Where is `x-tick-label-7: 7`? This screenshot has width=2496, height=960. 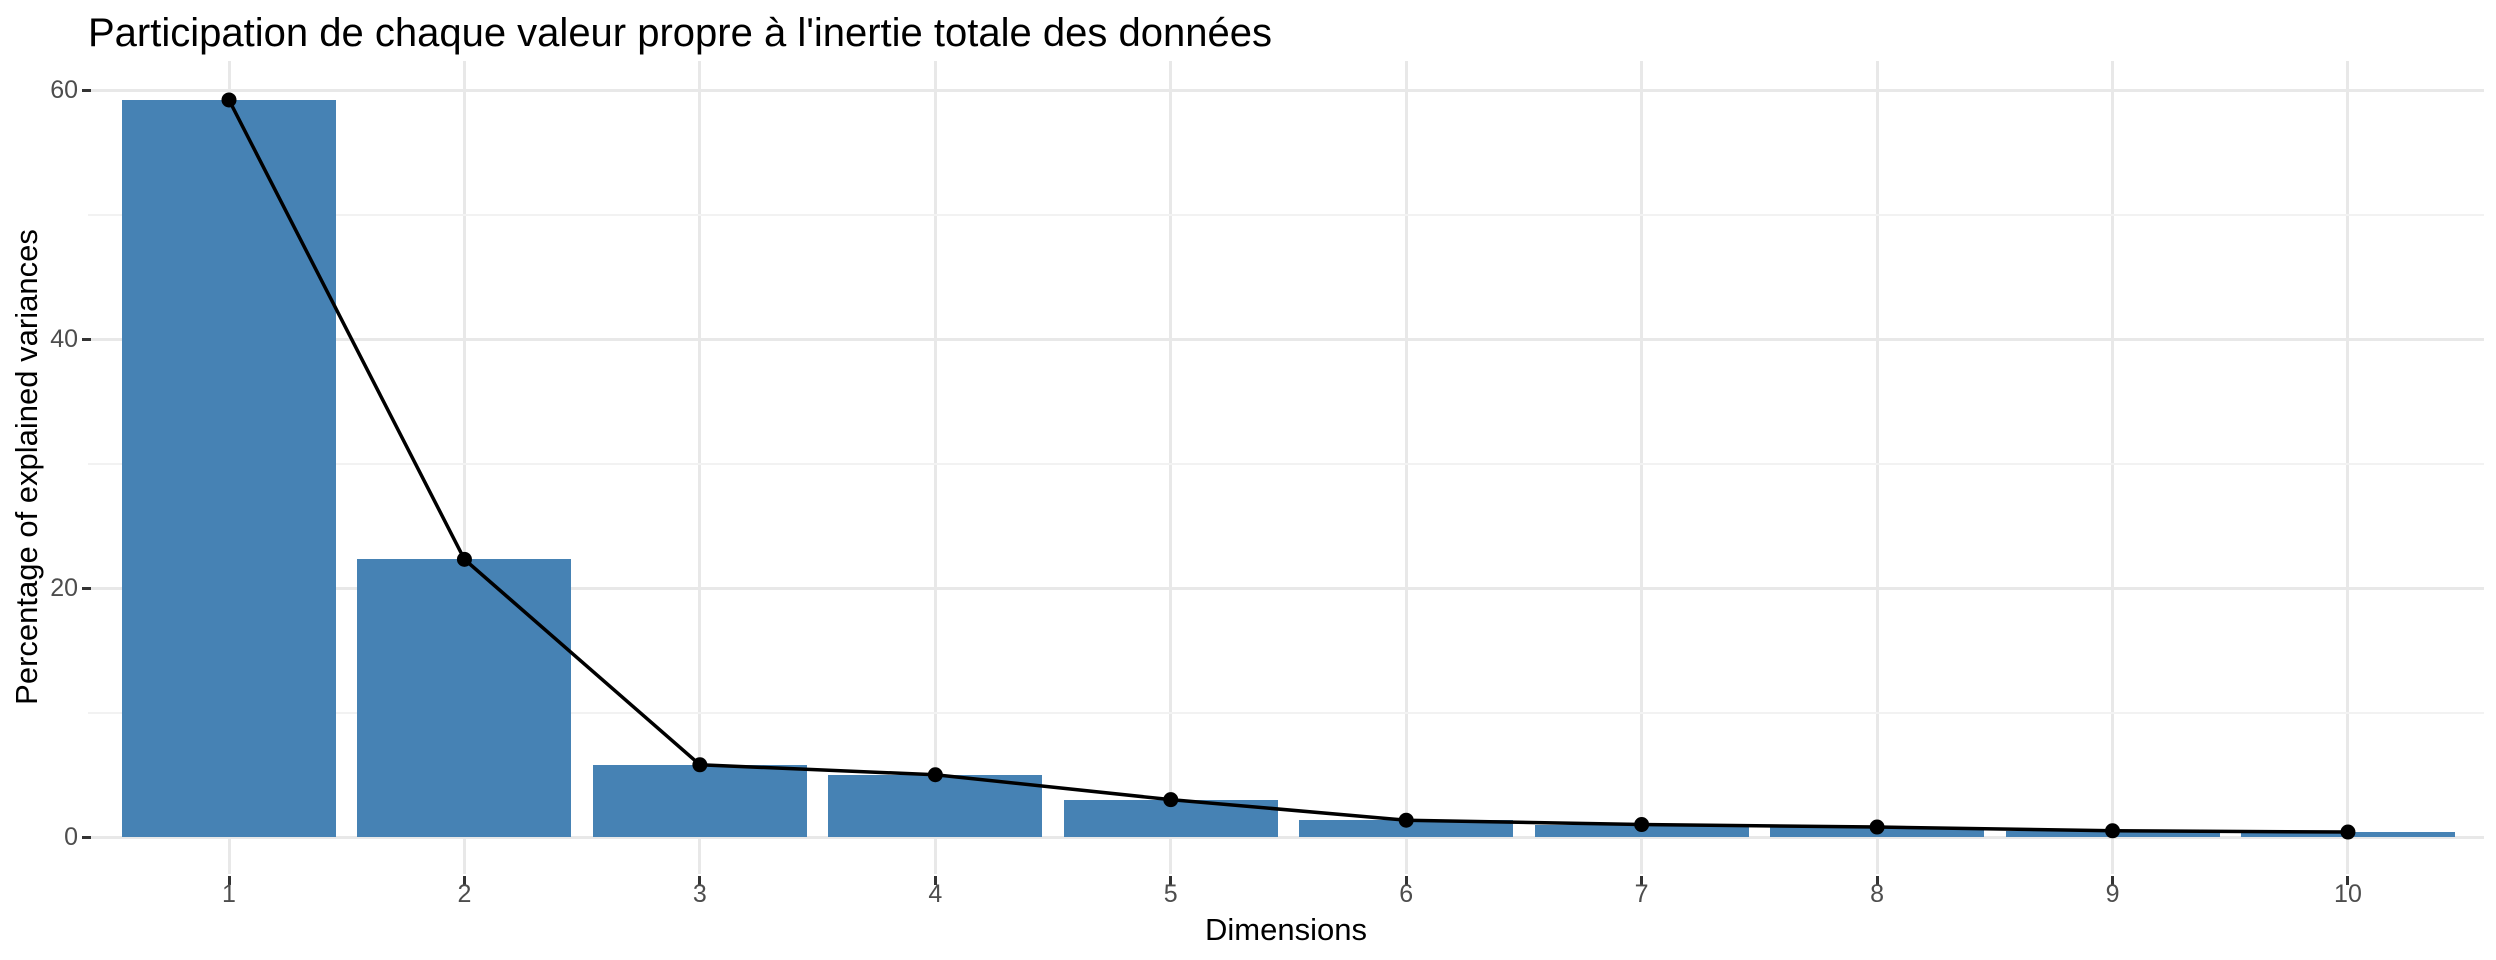
x-tick-label-7: 7 is located at coordinates (1641, 894).